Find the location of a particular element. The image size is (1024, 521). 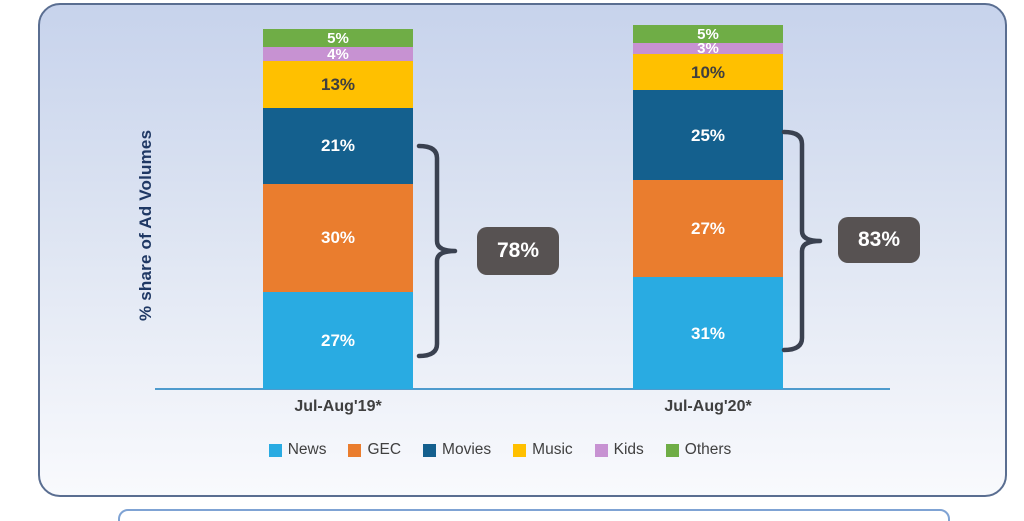

bar-segment-gec: 30% is located at coordinates (338, 237).